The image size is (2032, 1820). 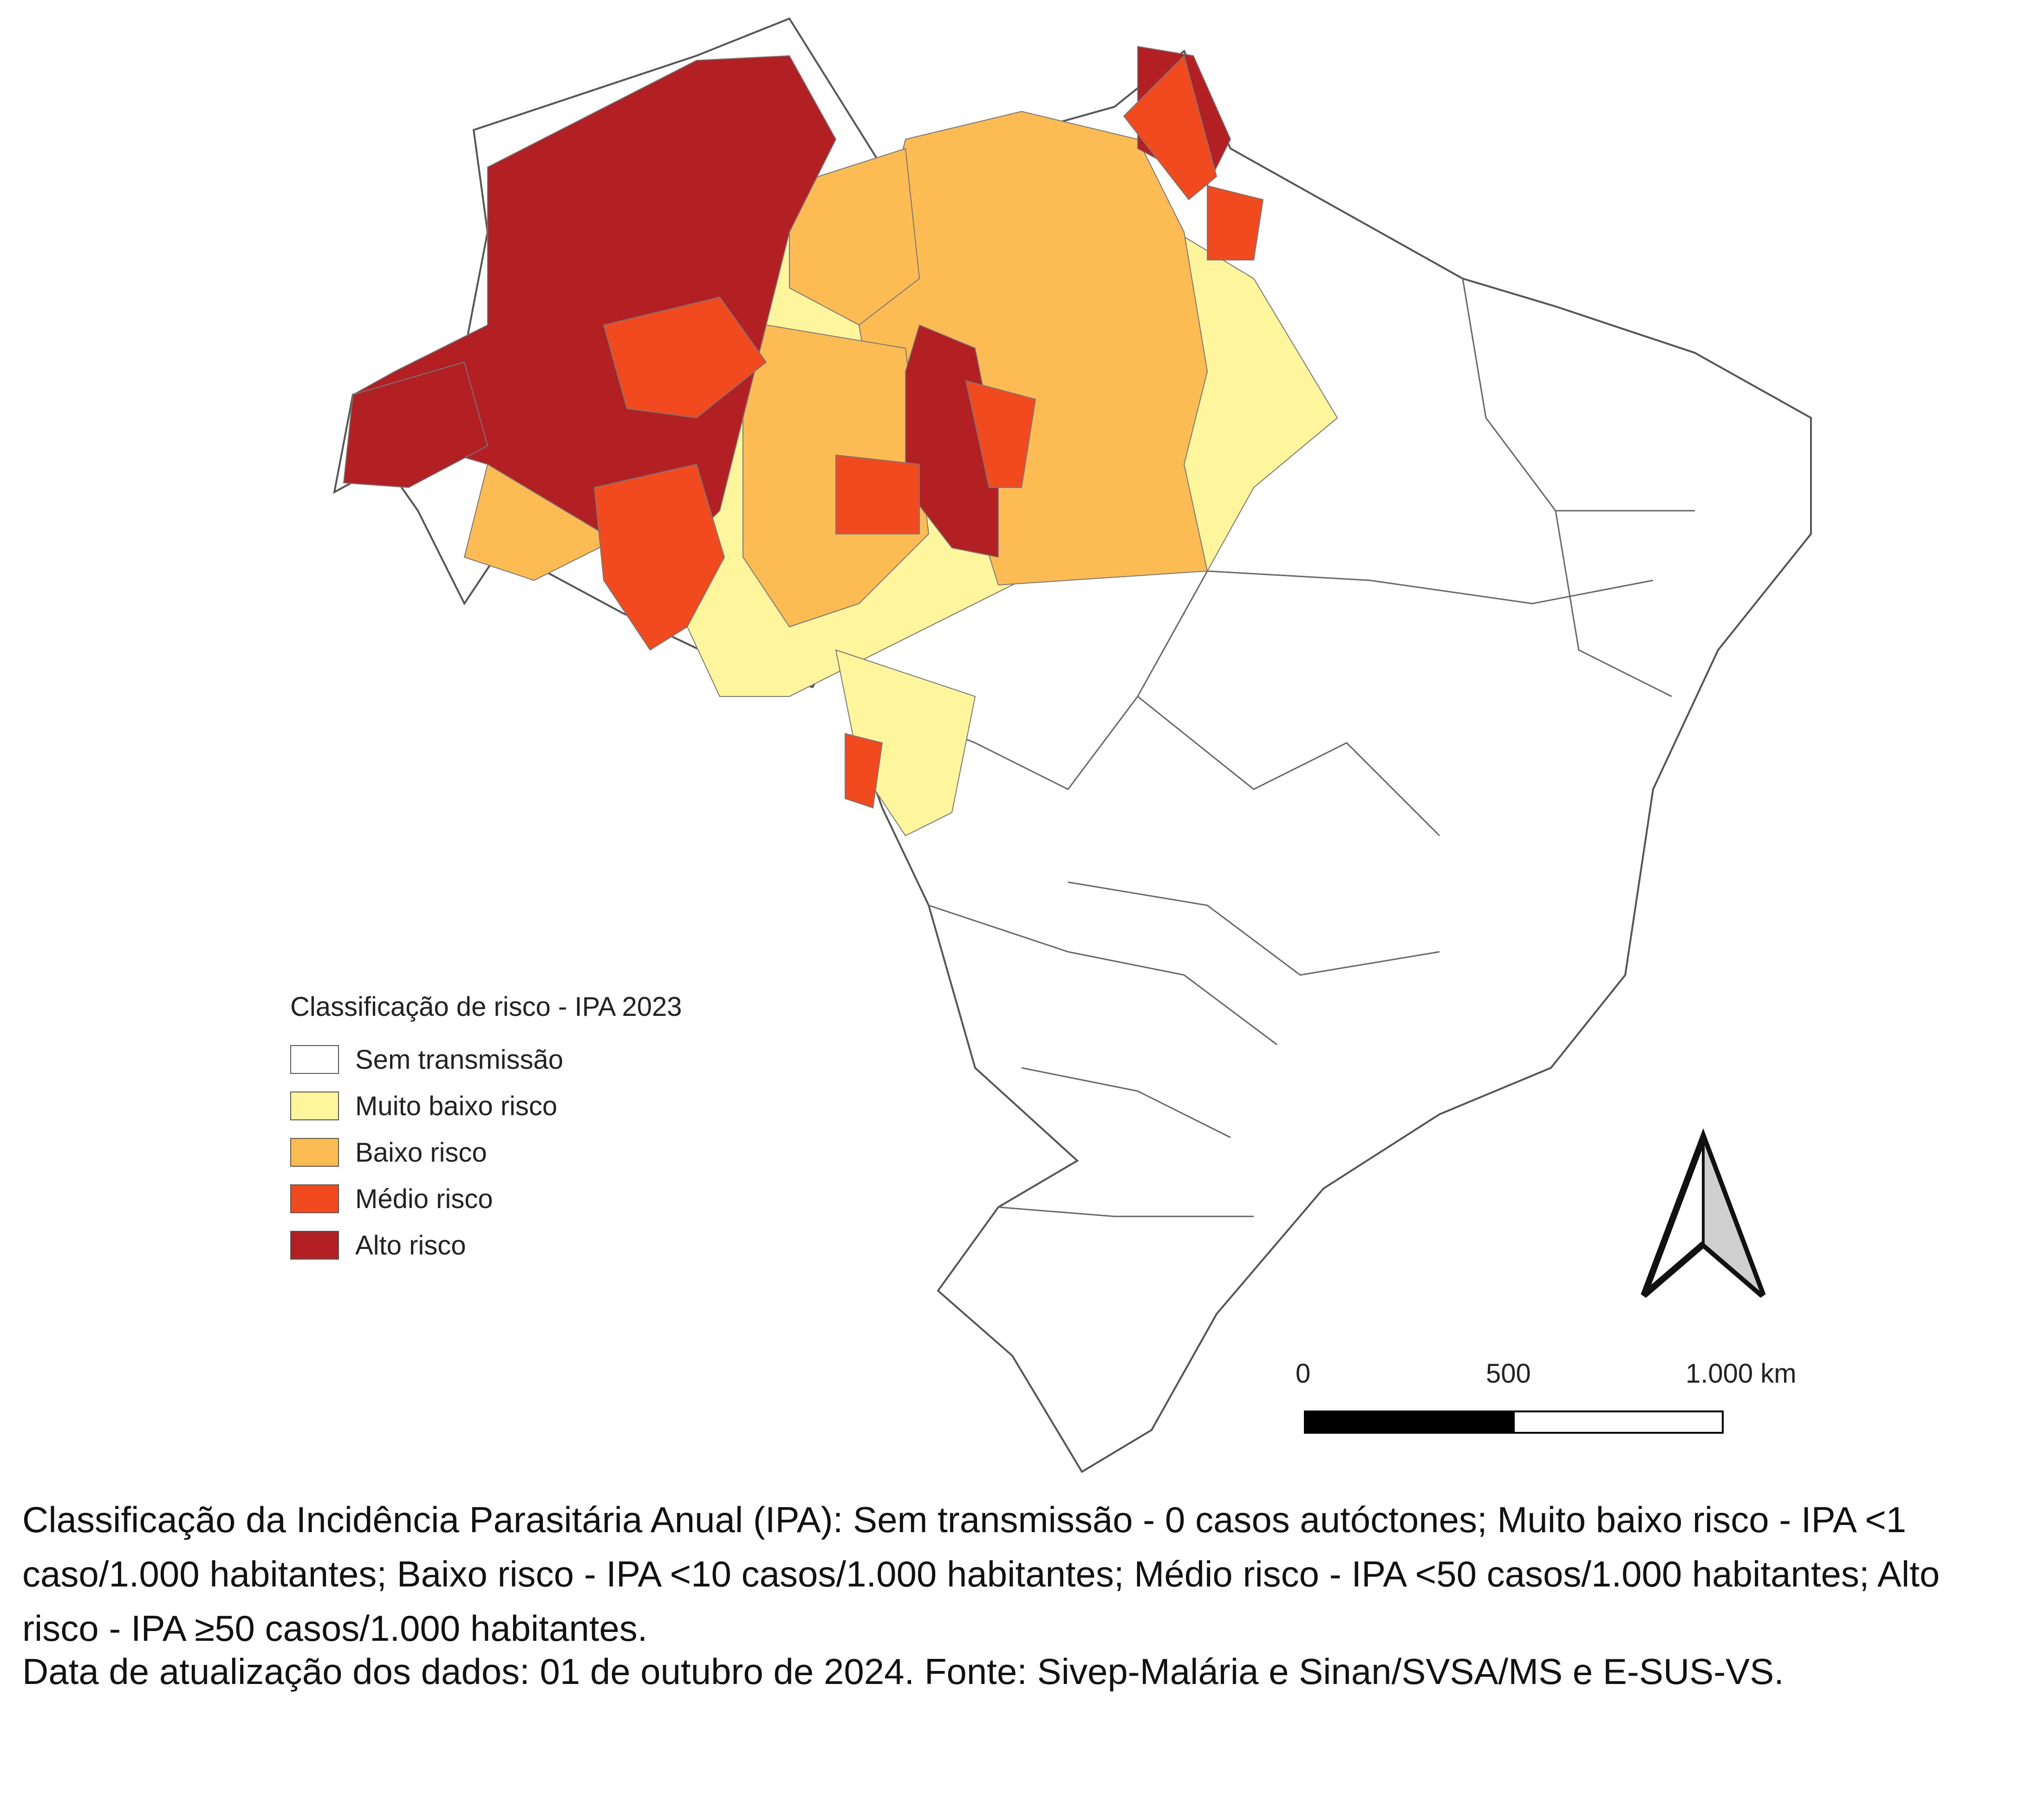 I want to click on region-medium-amapa, so click(x=1171, y=128).